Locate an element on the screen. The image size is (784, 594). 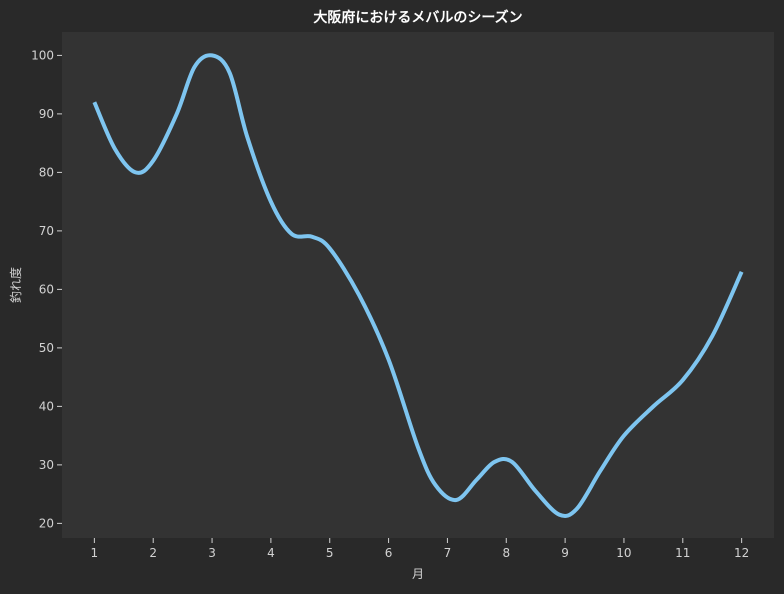
y-tick-label: 100 is located at coordinates (42, 55).